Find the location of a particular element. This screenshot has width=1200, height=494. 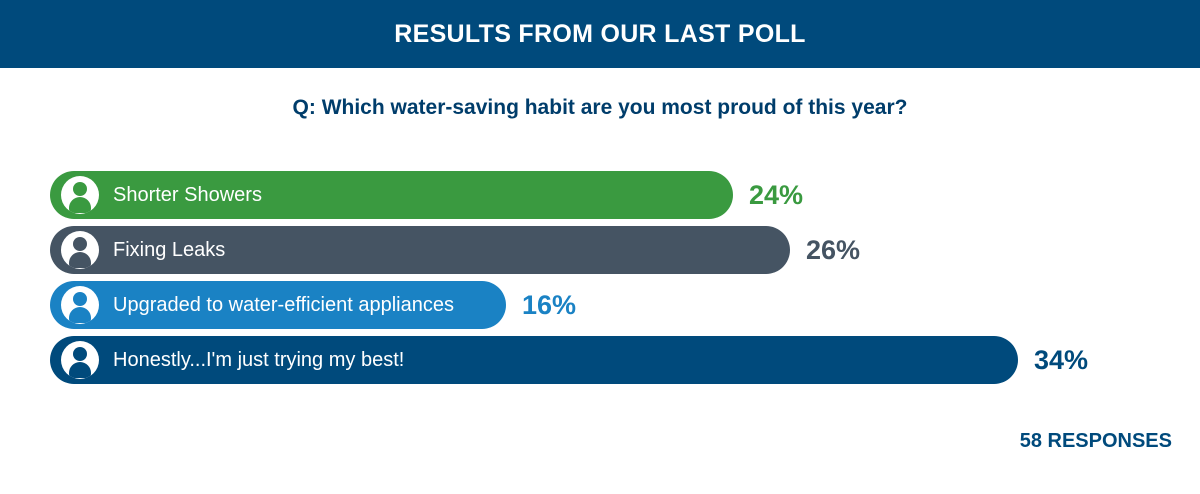

response-count: 58 RESPONSES is located at coordinates (1095, 441).